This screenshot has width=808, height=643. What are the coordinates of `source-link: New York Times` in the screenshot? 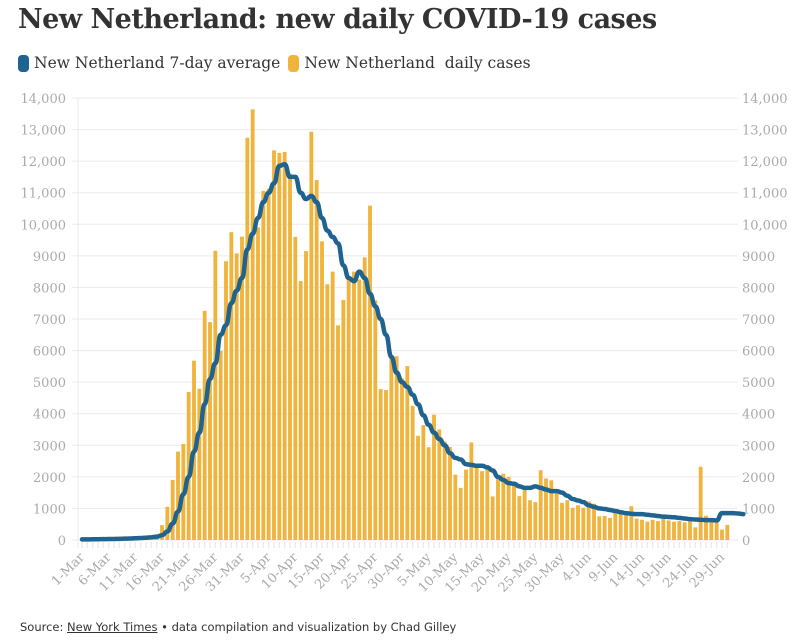 It's located at (112, 627).